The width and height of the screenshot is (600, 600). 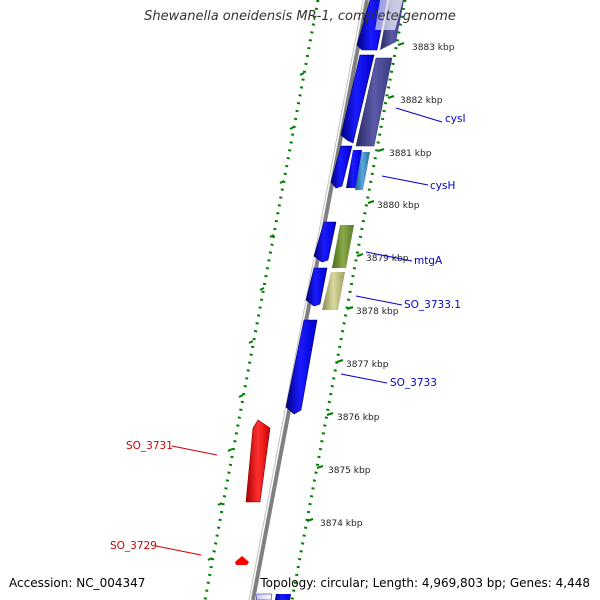 What do you see at coordinates (428, 261) in the screenshot?
I see `gene-label-mtgA: mtgA` at bounding box center [428, 261].